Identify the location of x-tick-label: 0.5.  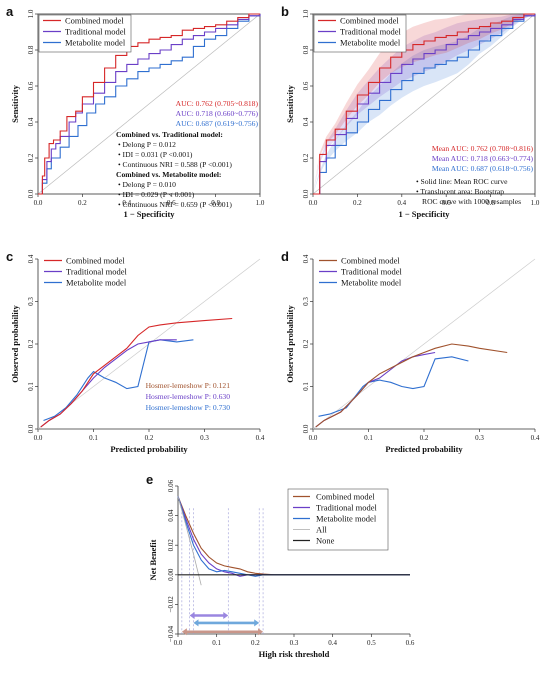
(371, 643).